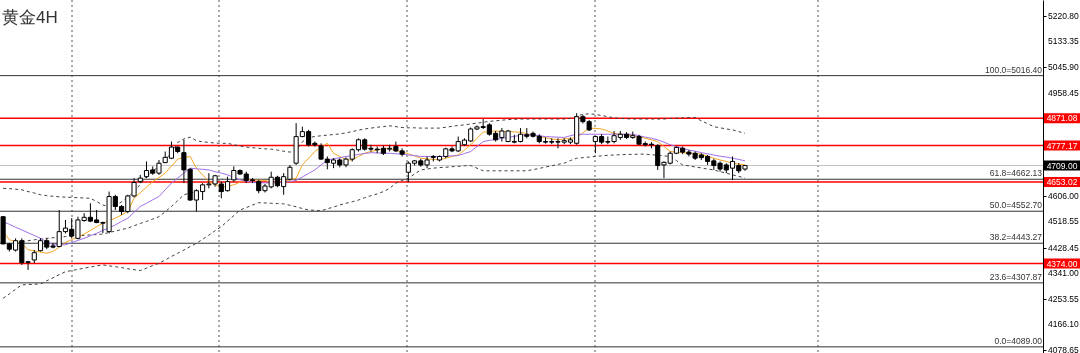 The width and height of the screenshot is (1080, 353). What do you see at coordinates (1018, 340) in the screenshot?
I see `ref-line-label: 0.0=4089.00` at bounding box center [1018, 340].